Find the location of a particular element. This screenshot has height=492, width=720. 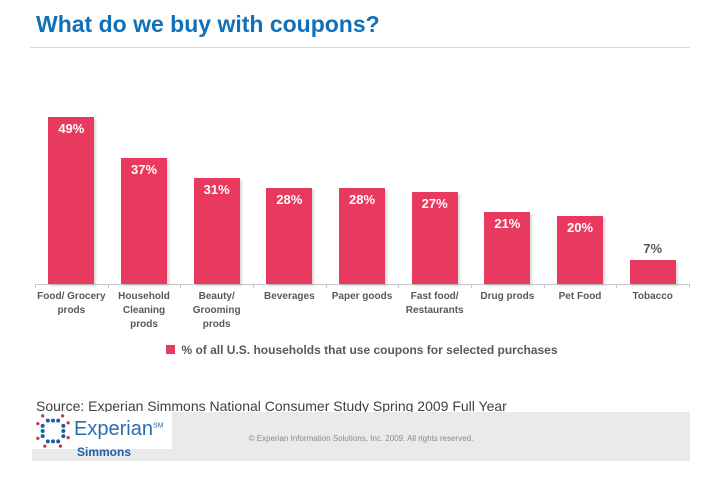

bar-slot: 49% is located at coordinates (71, 190).